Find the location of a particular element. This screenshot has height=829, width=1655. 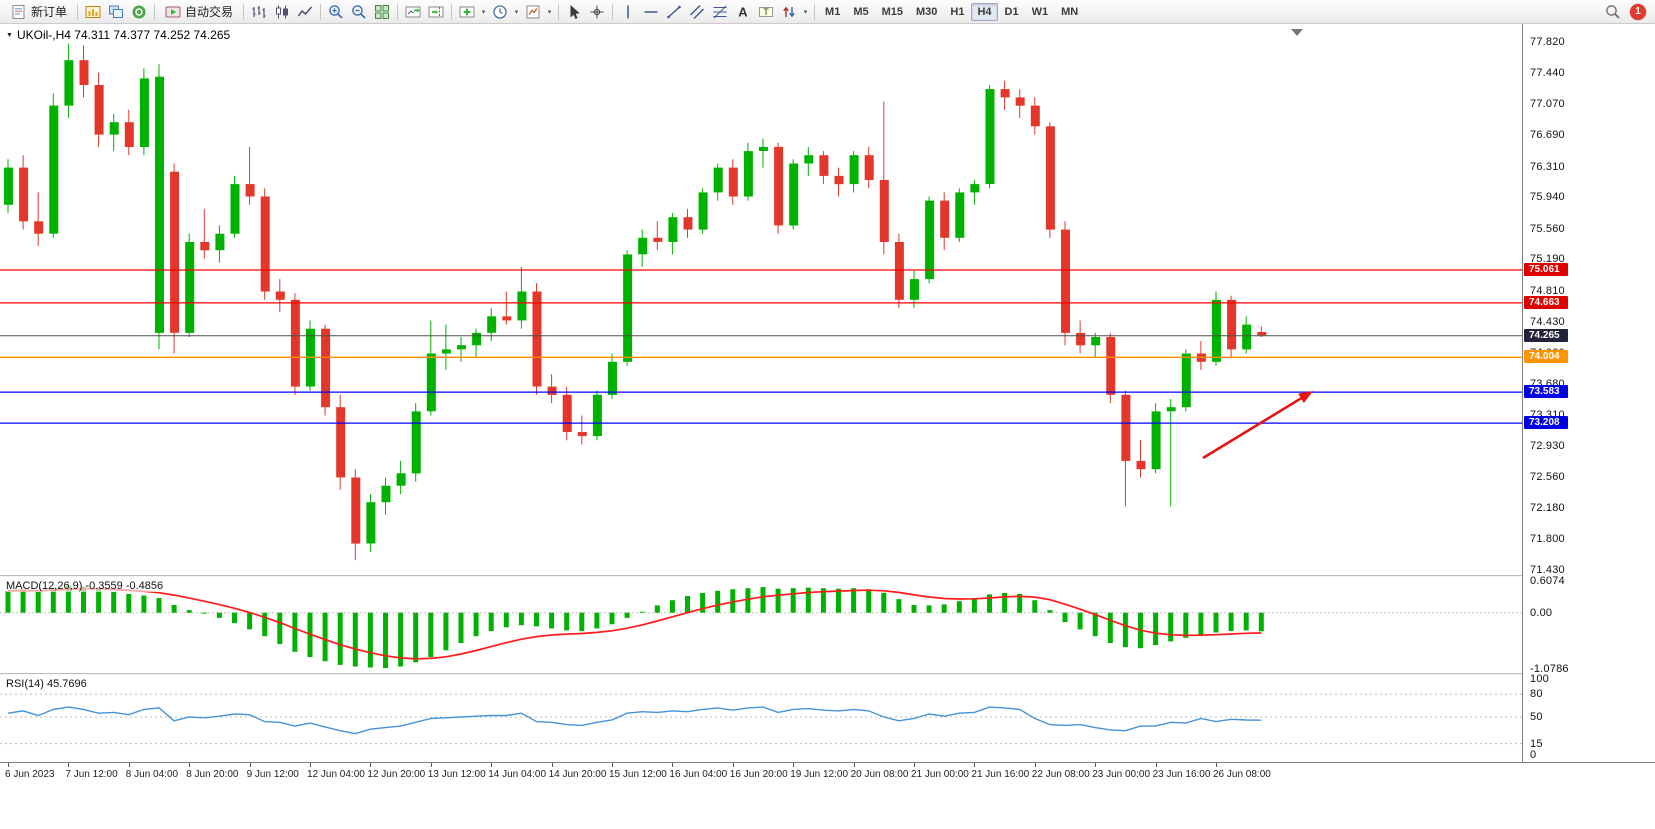

zoom-out-icon is located at coordinates (359, 12).